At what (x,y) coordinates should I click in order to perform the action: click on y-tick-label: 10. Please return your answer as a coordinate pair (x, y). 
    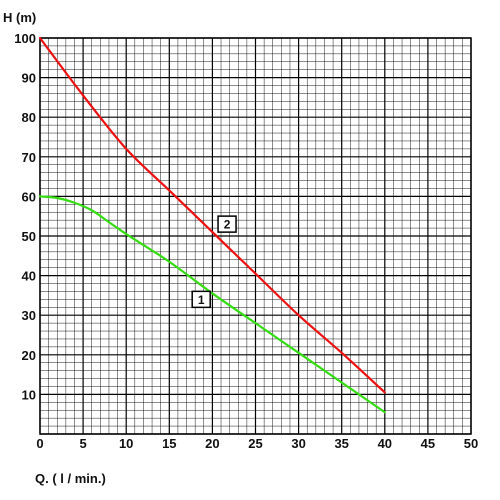
    Looking at the image, I should click on (29, 394).